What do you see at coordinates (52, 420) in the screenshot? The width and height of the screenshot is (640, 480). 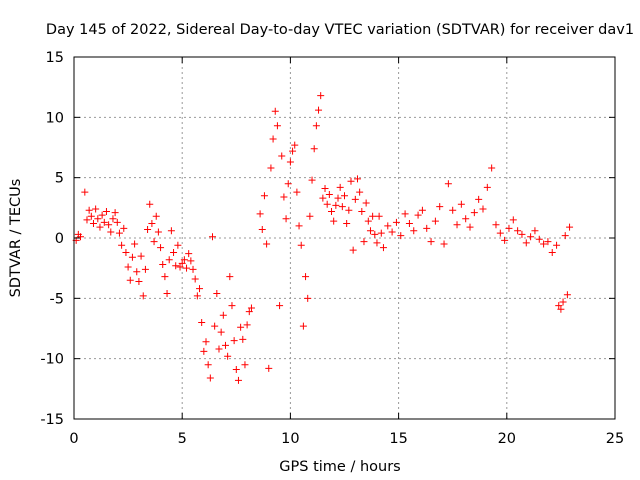 I see `y-tick-label: -15` at bounding box center [52, 420].